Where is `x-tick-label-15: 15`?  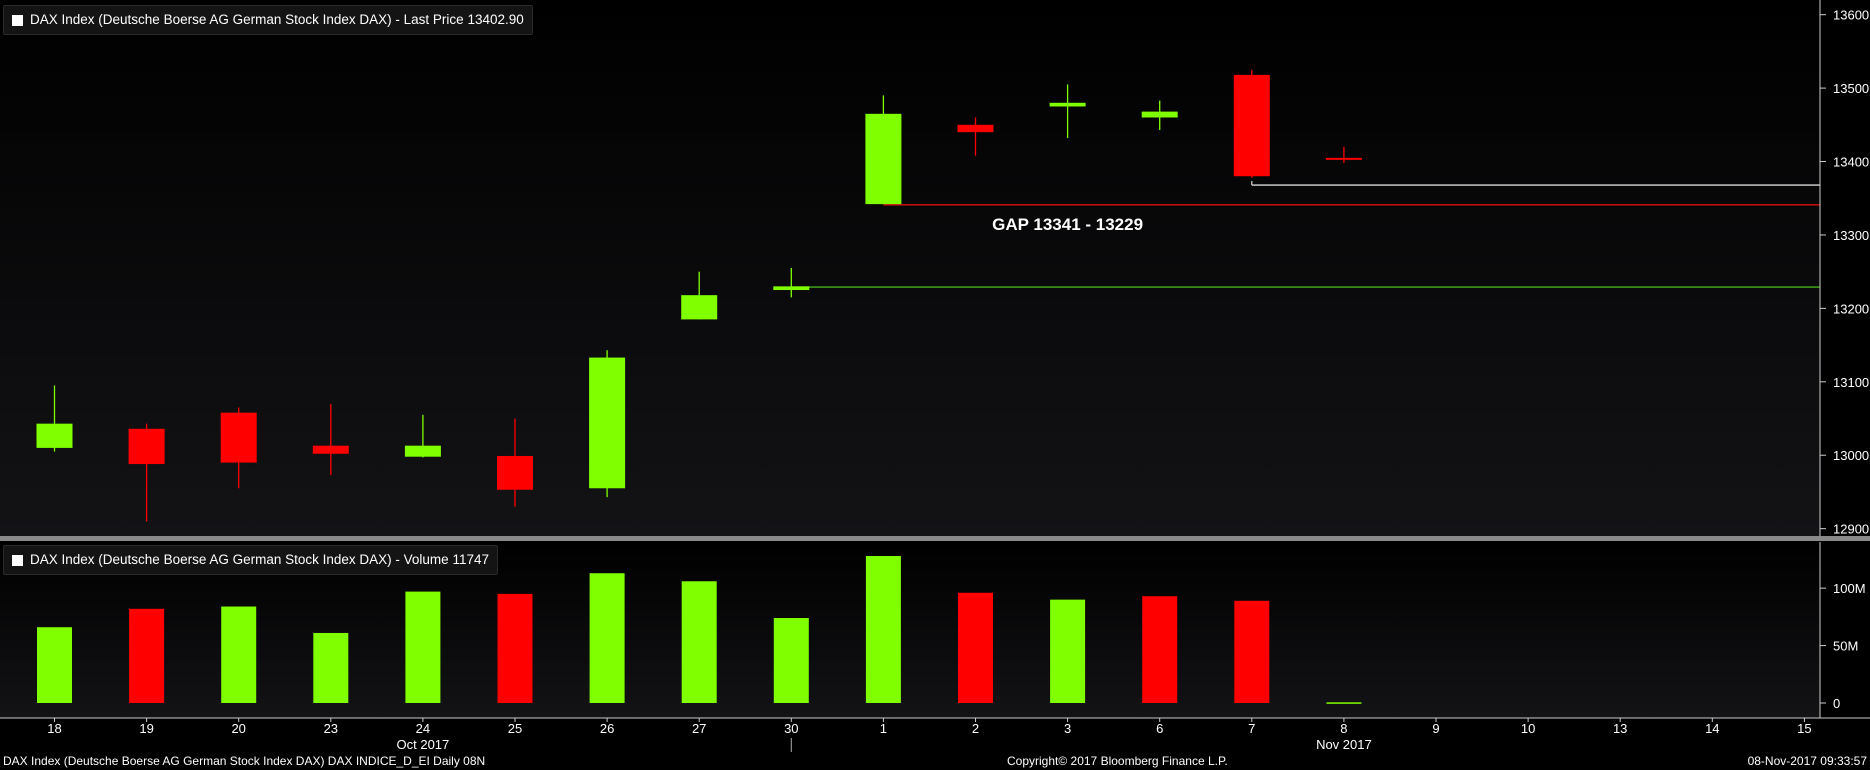 x-tick-label-15: 15 is located at coordinates (1804, 728).